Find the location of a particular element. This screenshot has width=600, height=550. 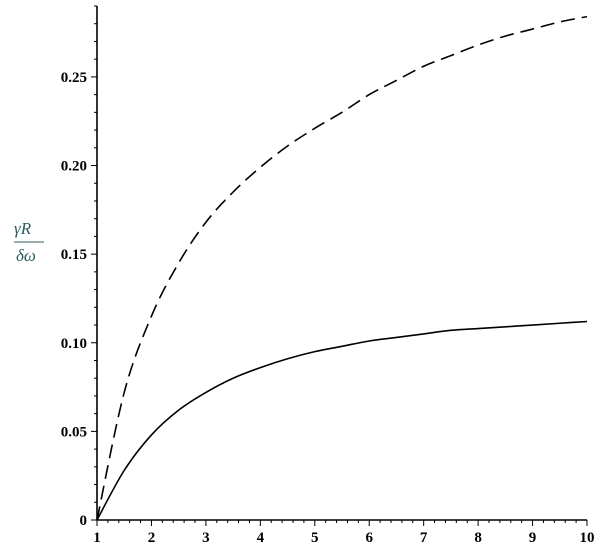

y-tick-label: 0.10 is located at coordinates (74, 344).